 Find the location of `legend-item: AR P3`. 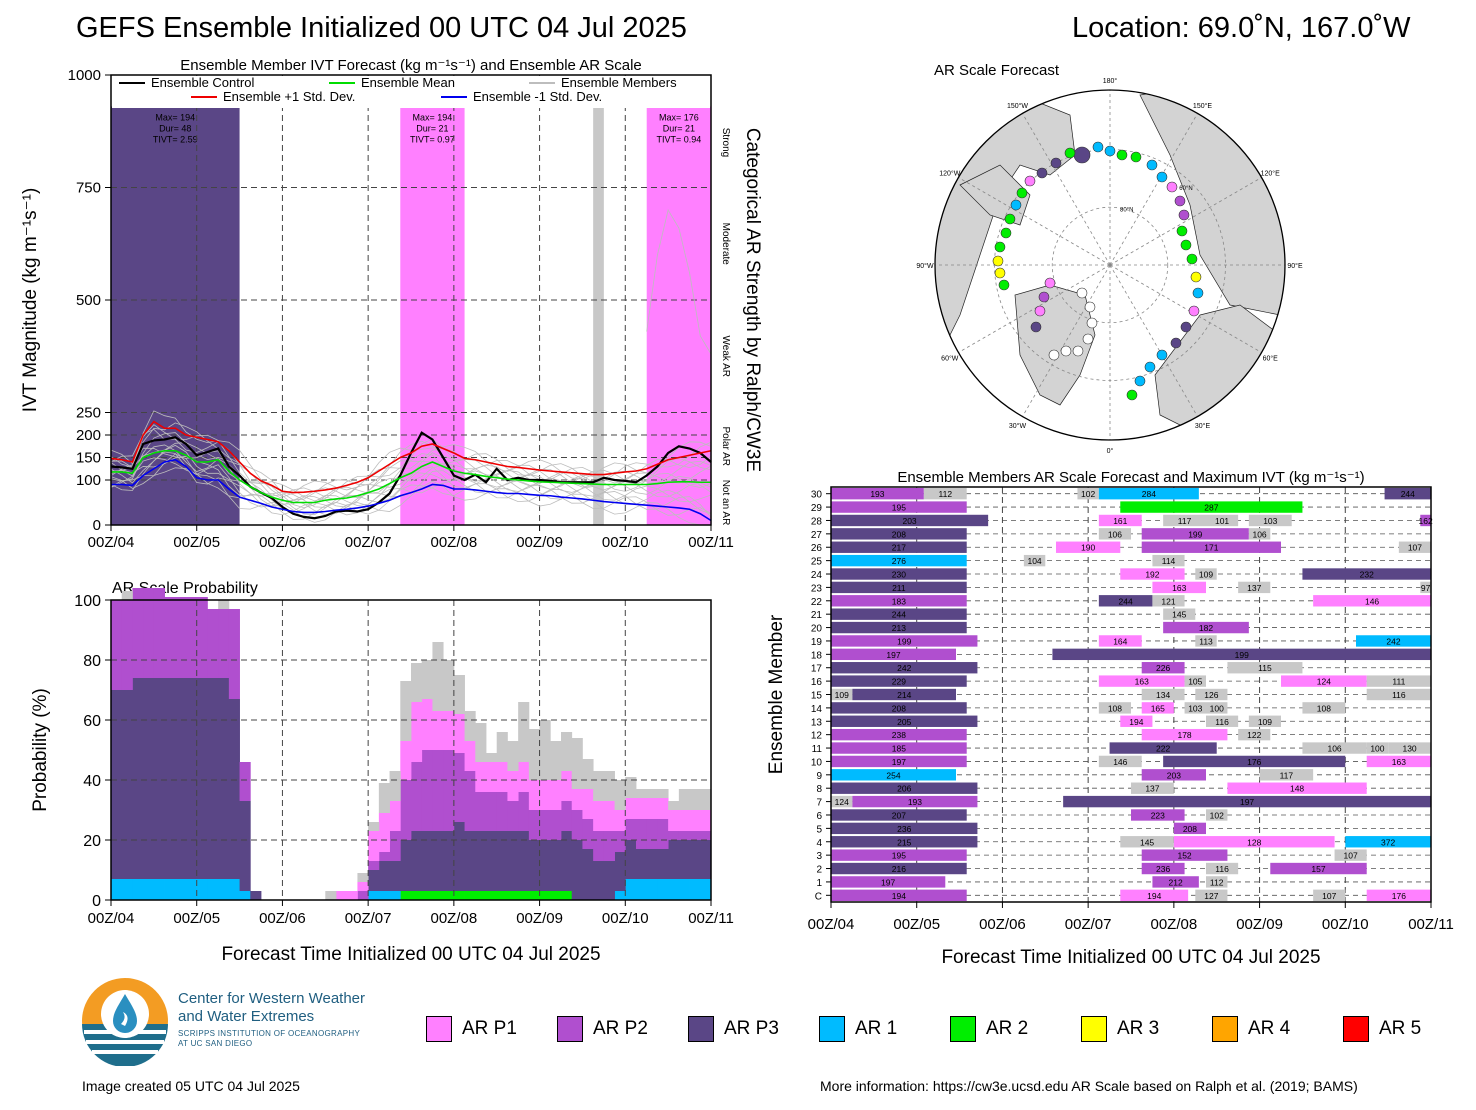

legend-item: AR P3 is located at coordinates (733, 1029).